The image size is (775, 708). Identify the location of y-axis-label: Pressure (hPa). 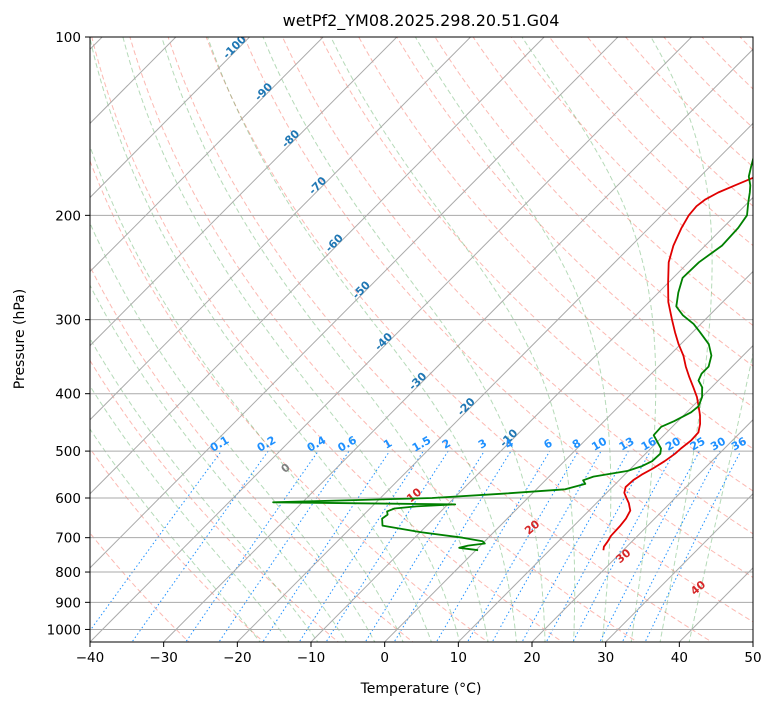
(20, 339).